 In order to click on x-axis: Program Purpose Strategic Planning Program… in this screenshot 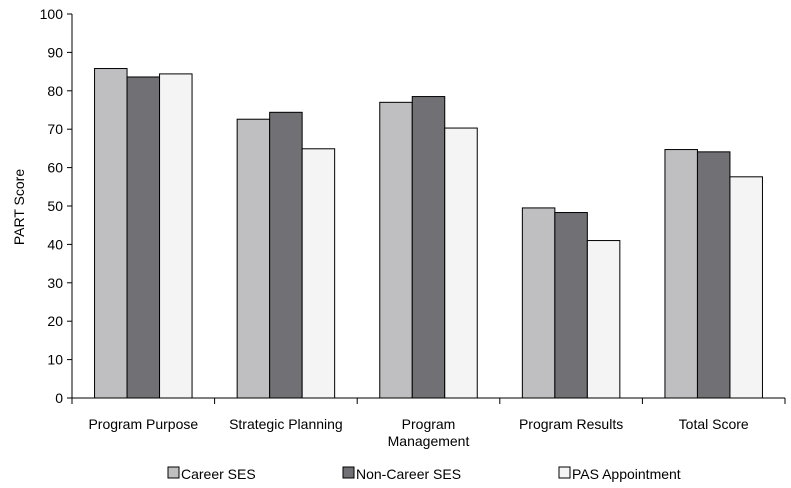, I will do `click(428, 423)`.